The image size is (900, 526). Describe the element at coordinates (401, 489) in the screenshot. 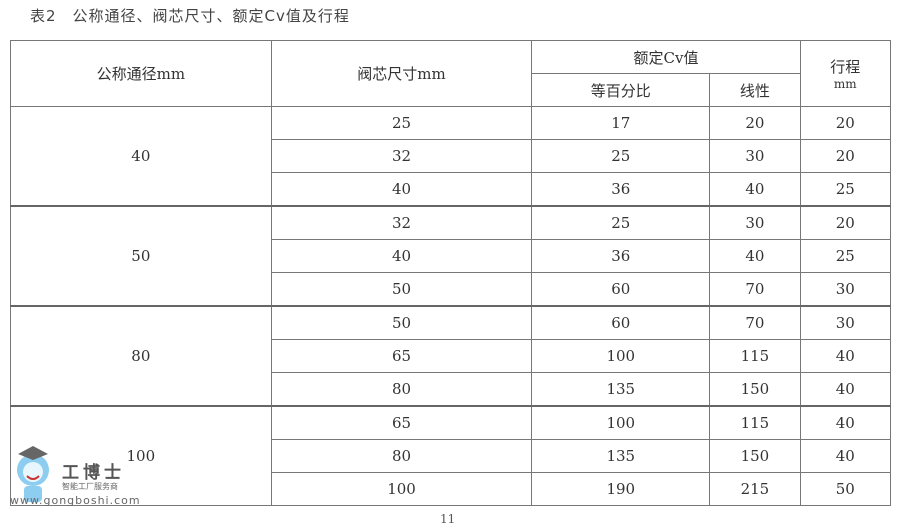

I see `cell-core-size: 100` at that location.